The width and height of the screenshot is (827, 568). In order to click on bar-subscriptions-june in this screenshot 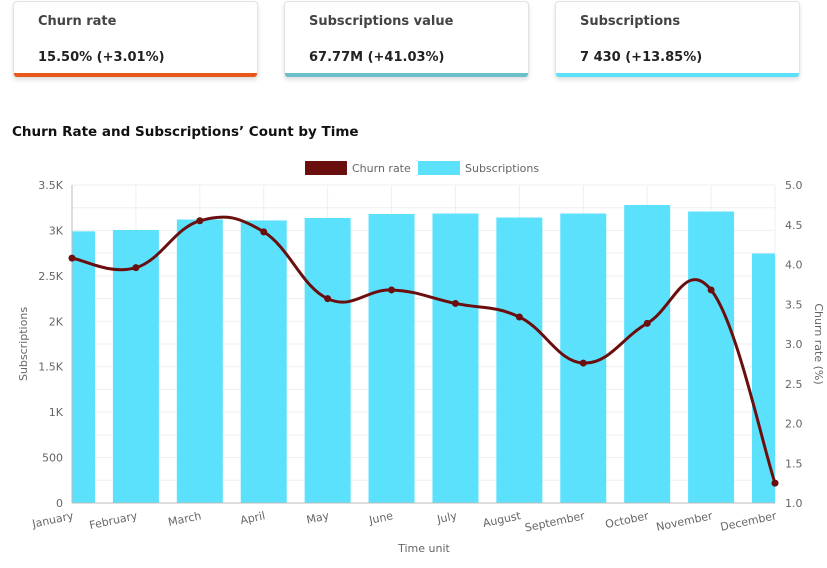, I will do `click(391, 358)`.